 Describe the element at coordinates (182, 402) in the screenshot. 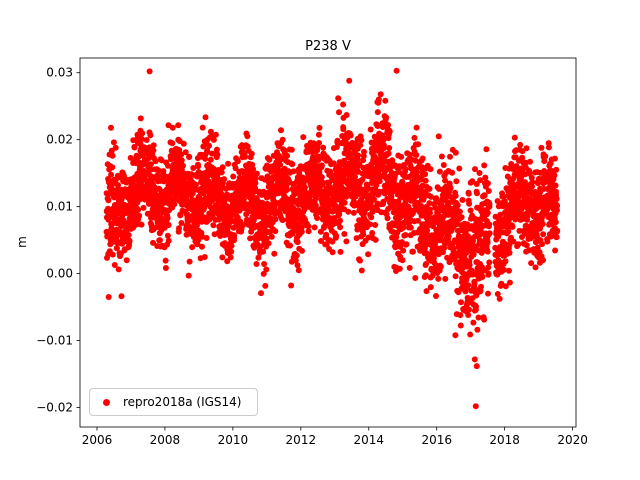

I see `legend-label: repro2018a (IGS14)` at that location.